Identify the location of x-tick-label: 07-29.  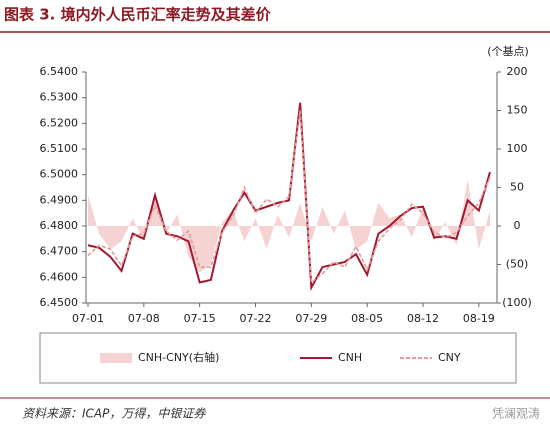
(311, 318).